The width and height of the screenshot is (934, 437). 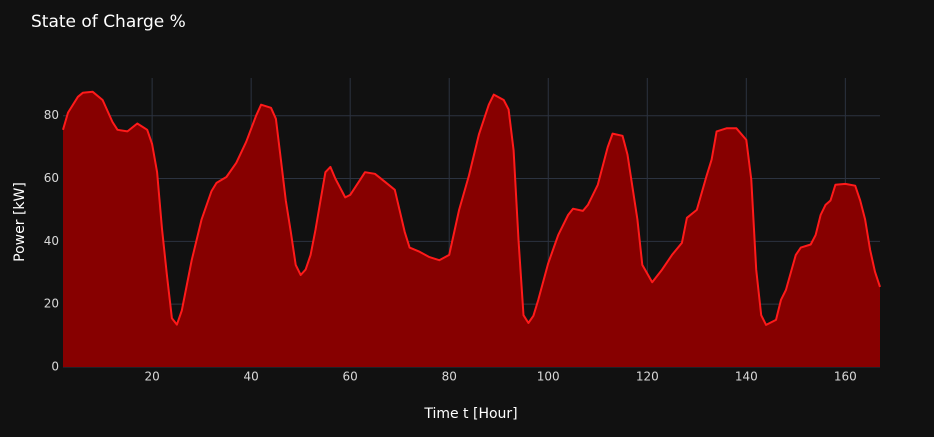 What do you see at coordinates (746, 377) in the screenshot?
I see `x-tick-label: 140` at bounding box center [746, 377].